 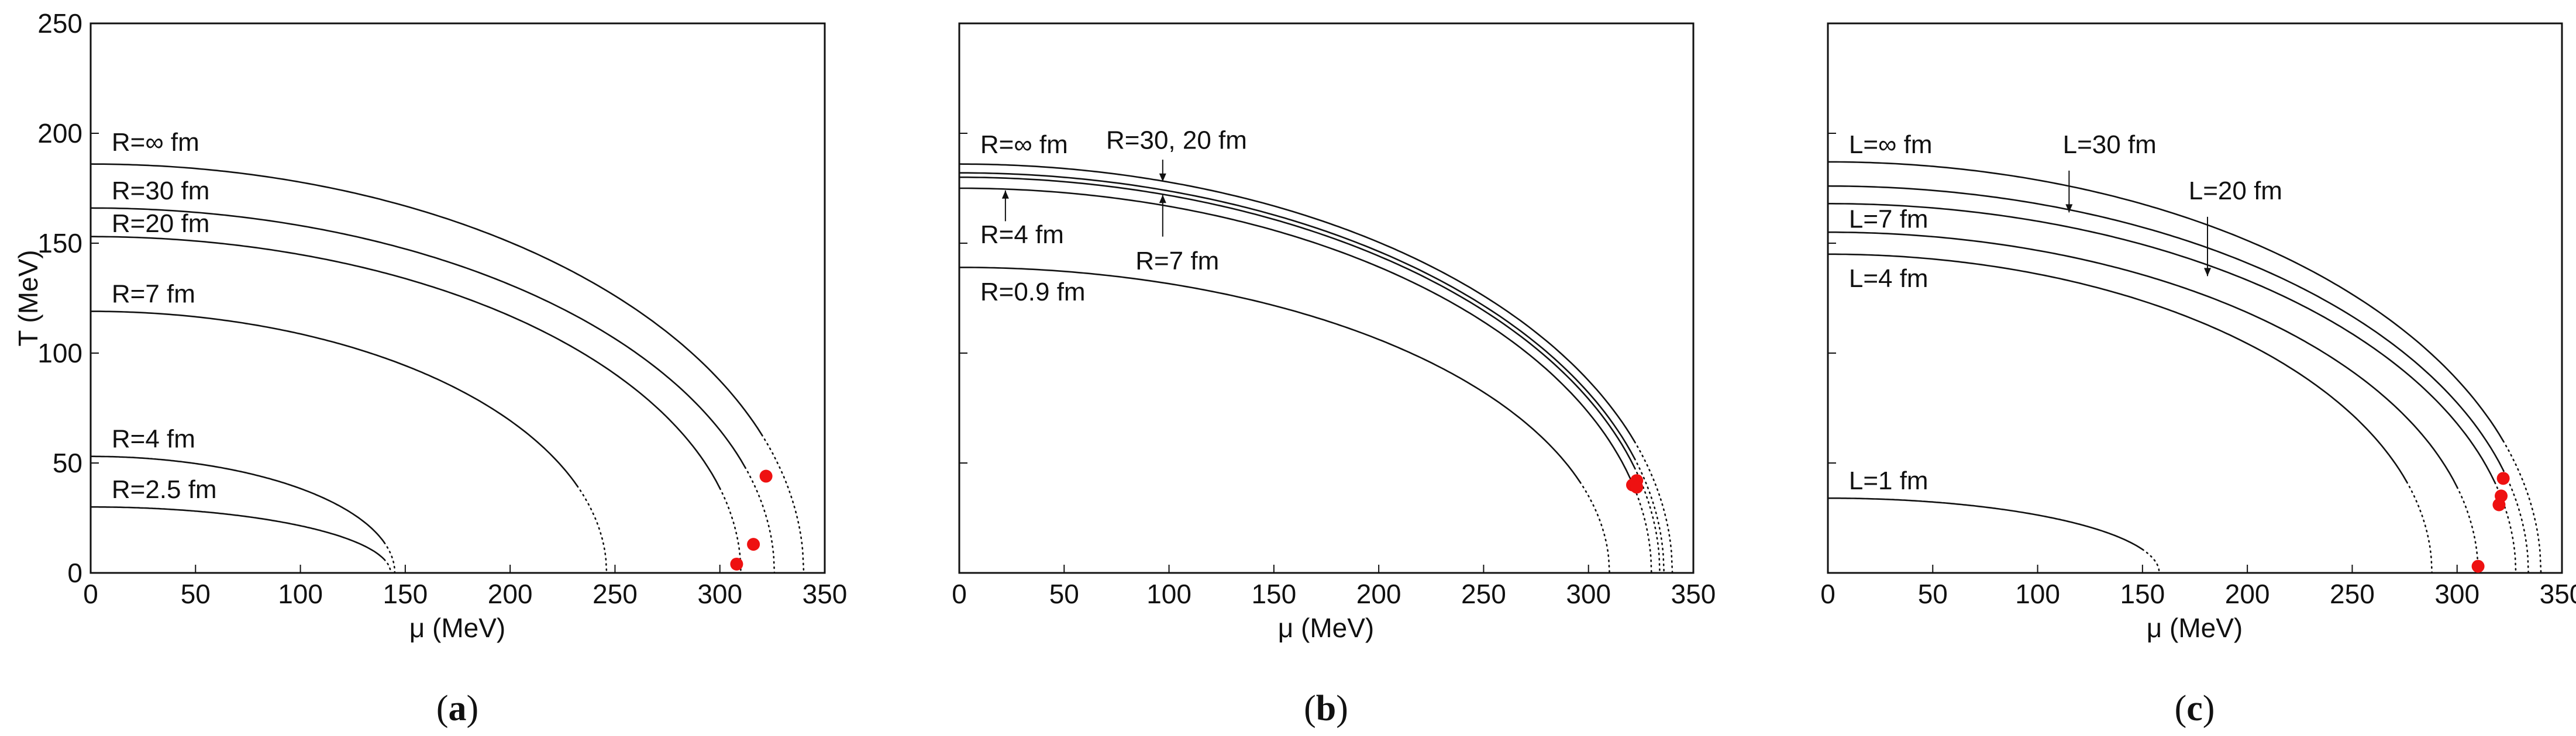 What do you see at coordinates (155, 142) in the screenshot?
I see `curve-label: R=∞ fm` at bounding box center [155, 142].